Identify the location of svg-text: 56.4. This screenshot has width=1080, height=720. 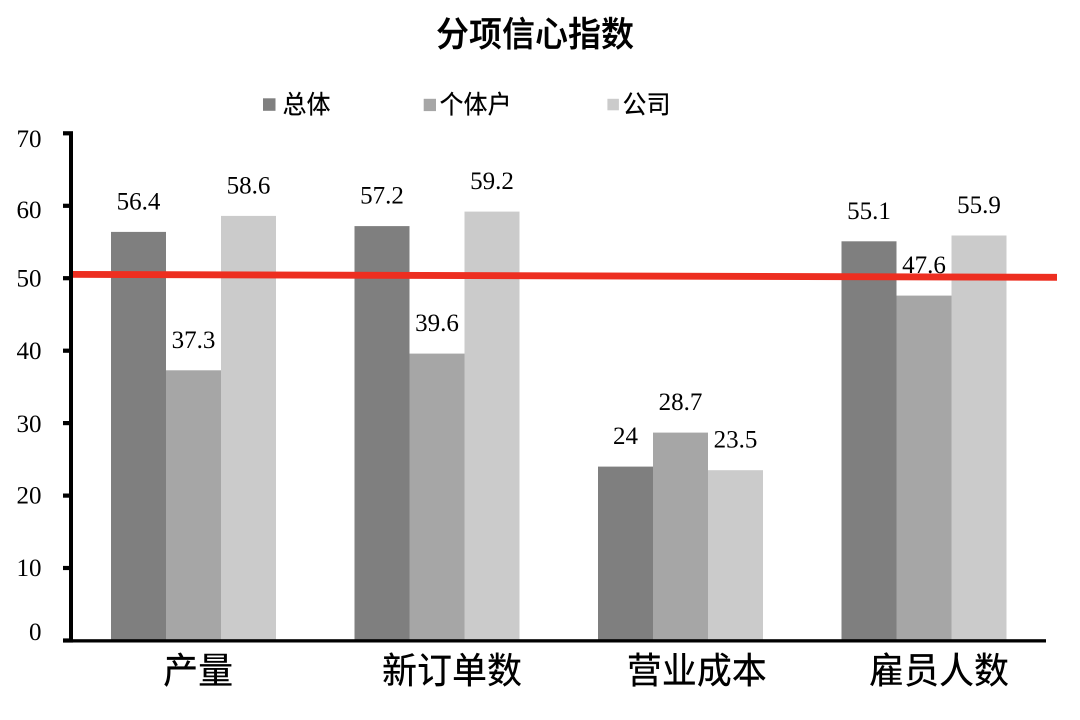
(139, 201).